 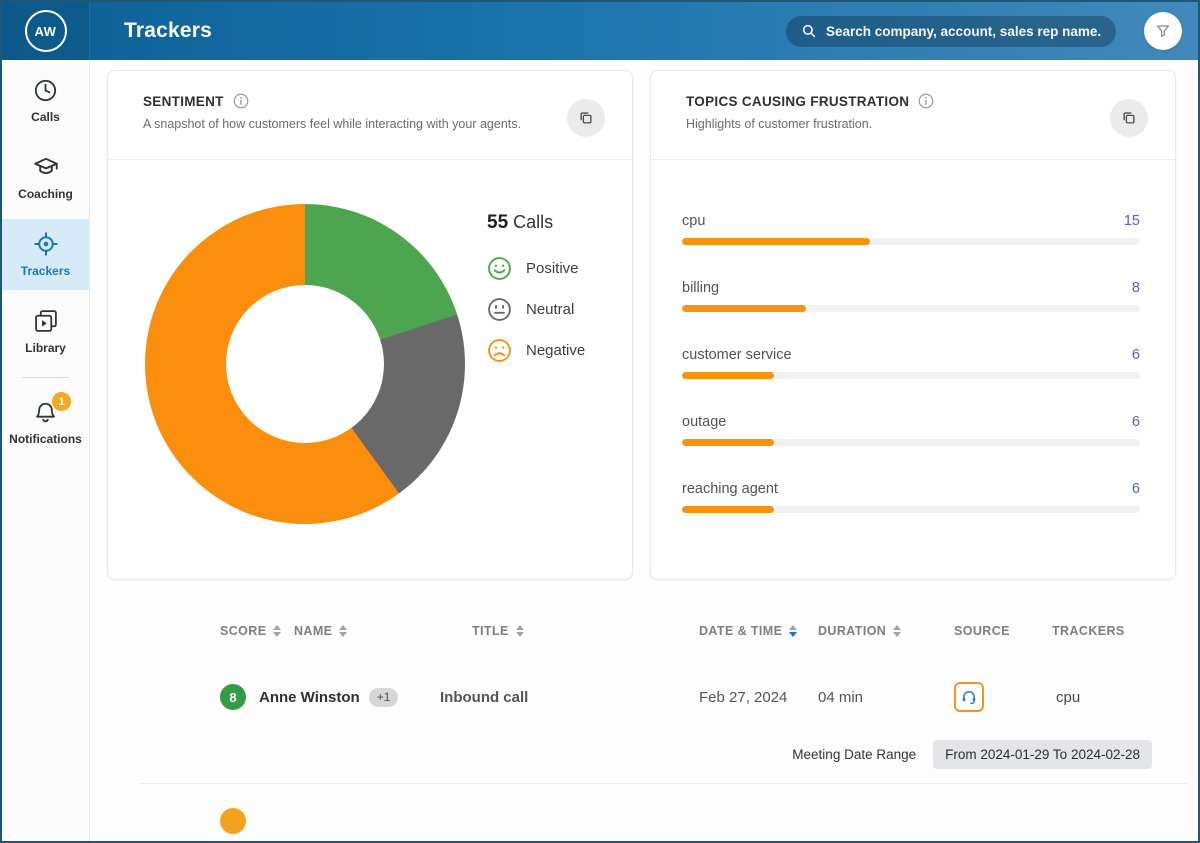 What do you see at coordinates (45, 377) in the screenshot?
I see `sidebar-divider` at bounding box center [45, 377].